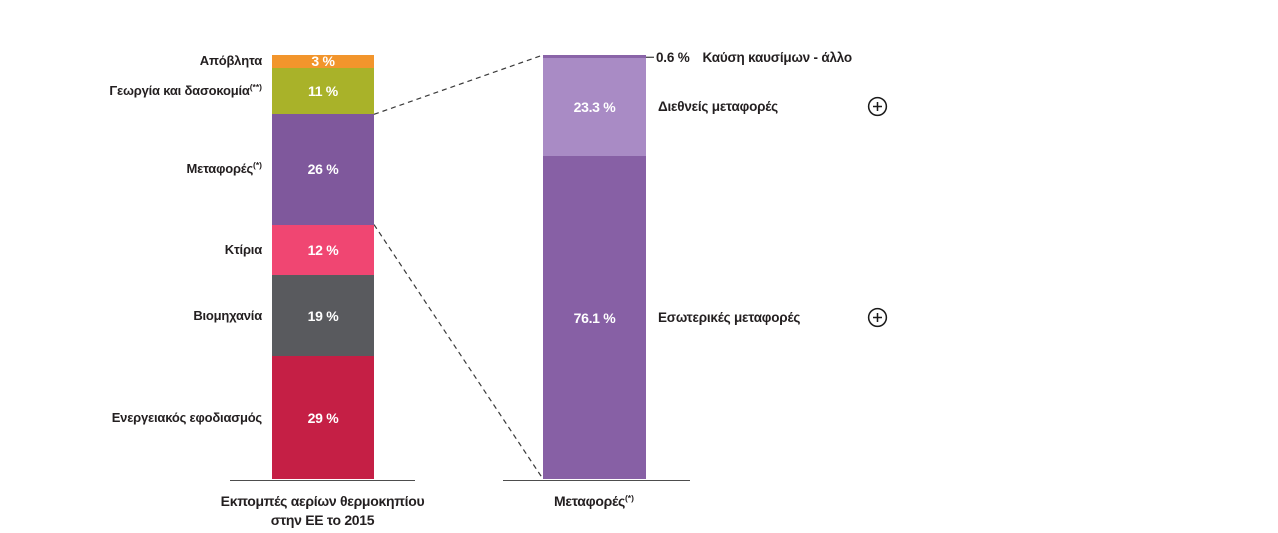 This screenshot has width=1278, height=533. I want to click on right-axis-caption-text: Μεταφορές, so click(589, 501).